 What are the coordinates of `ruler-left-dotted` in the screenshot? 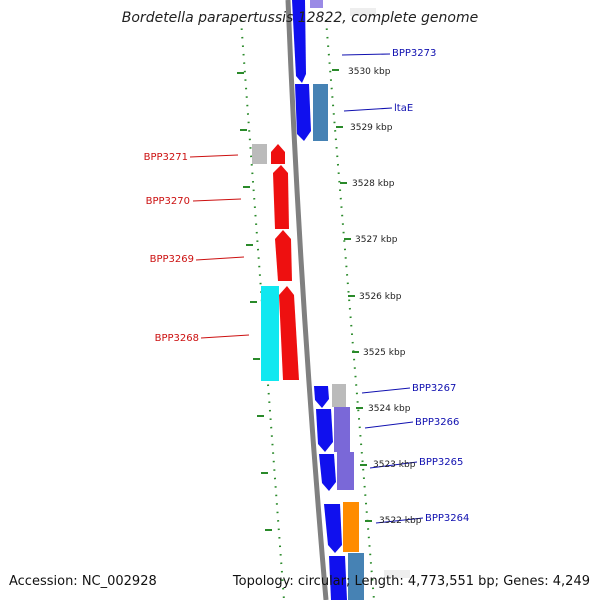 It's located at (262, 309).